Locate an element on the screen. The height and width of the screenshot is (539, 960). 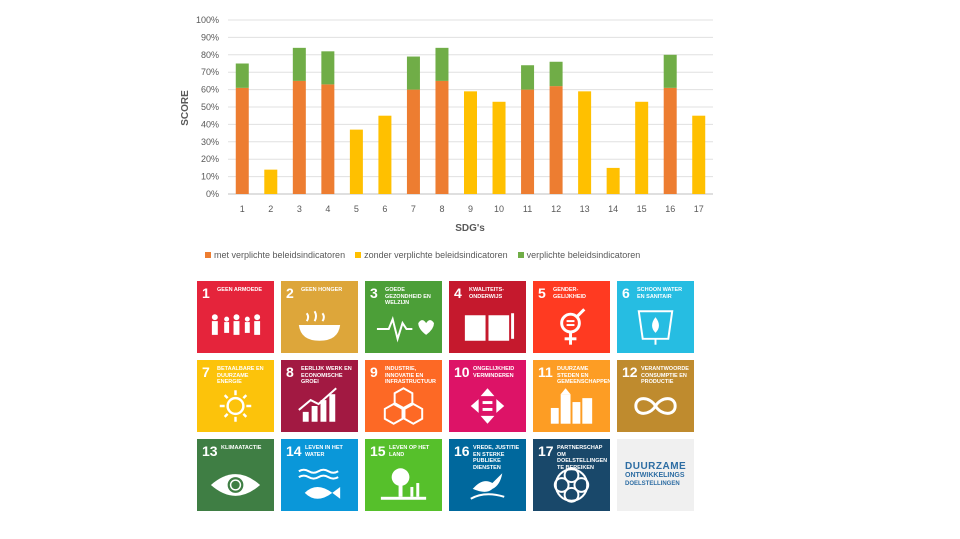
sdg-tile-4: 4 Kwaliteits-onderwijs is located at coordinates (487, 317).